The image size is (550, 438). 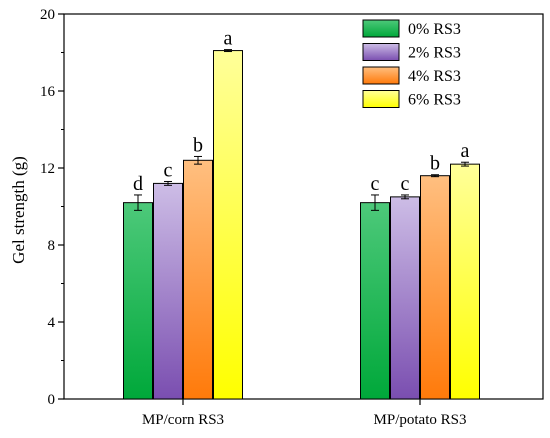 What do you see at coordinates (138, 184) in the screenshot?
I see `significance-label: d` at bounding box center [138, 184].